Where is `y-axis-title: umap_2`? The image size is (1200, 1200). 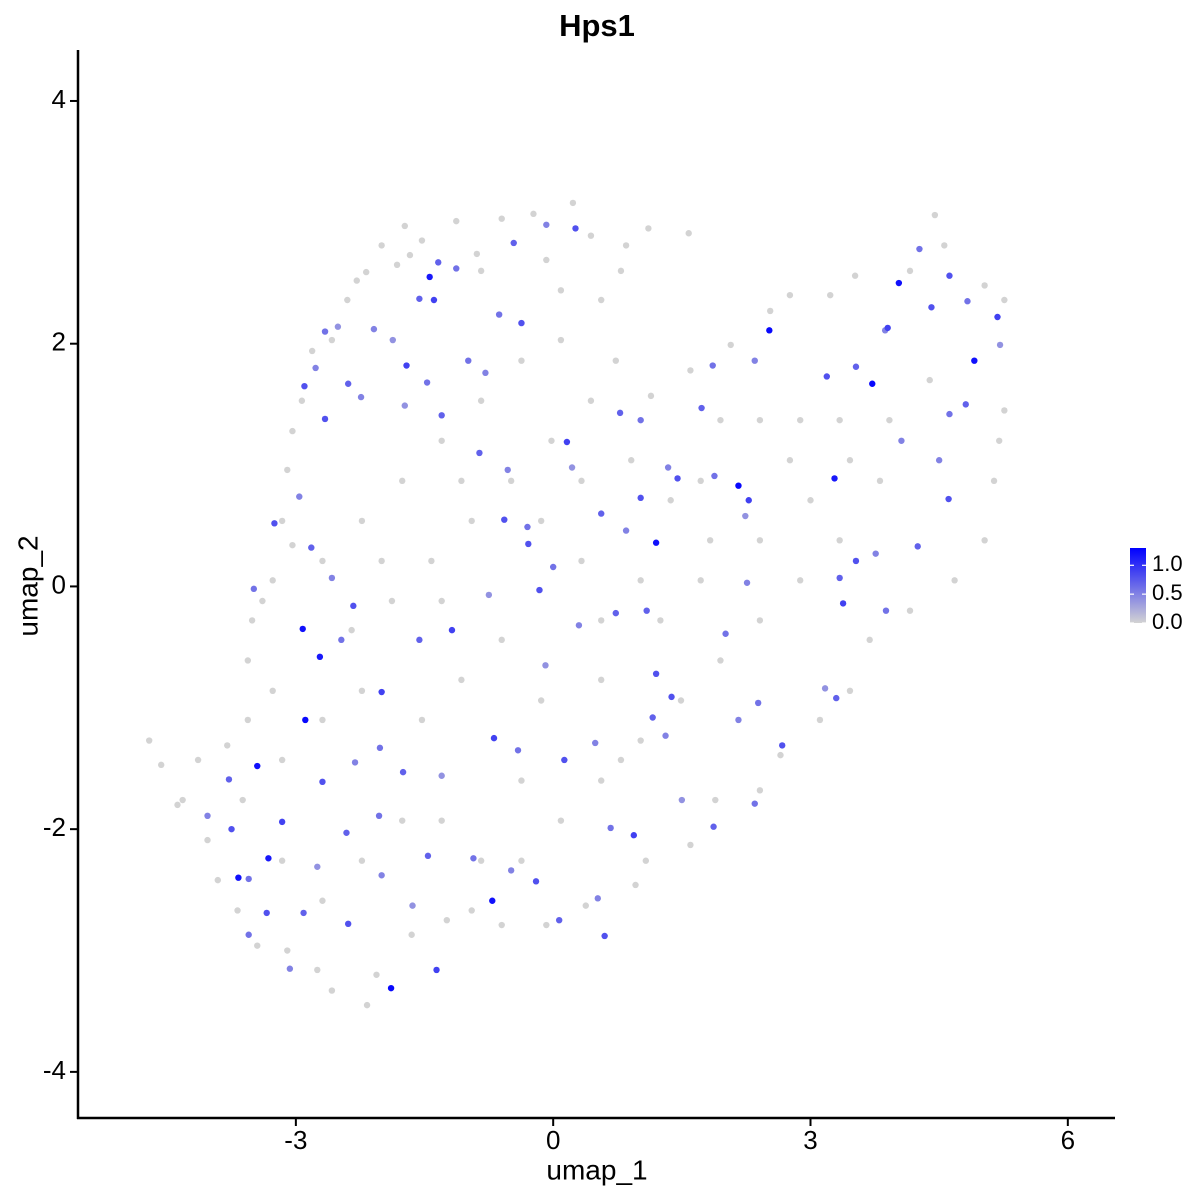
y-axis-title: umap_2 is located at coordinates (27, 585).